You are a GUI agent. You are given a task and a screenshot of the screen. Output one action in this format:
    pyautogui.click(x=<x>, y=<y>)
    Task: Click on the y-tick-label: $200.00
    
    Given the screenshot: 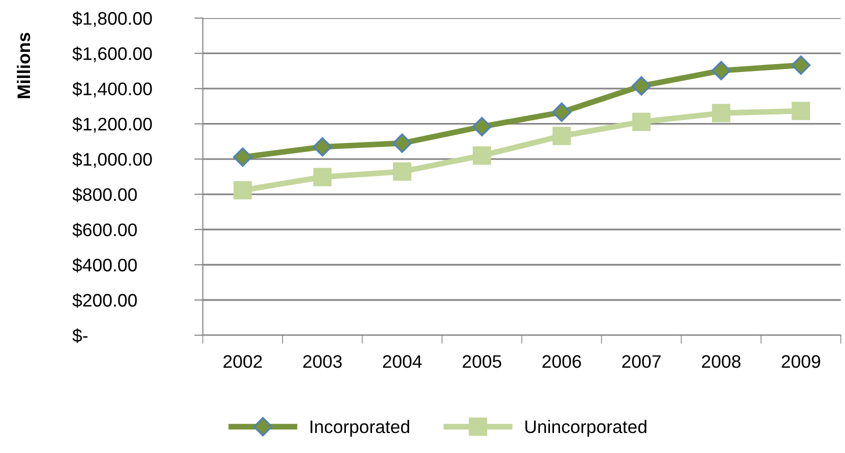 What is the action you would take?
    pyautogui.click(x=104, y=300)
    